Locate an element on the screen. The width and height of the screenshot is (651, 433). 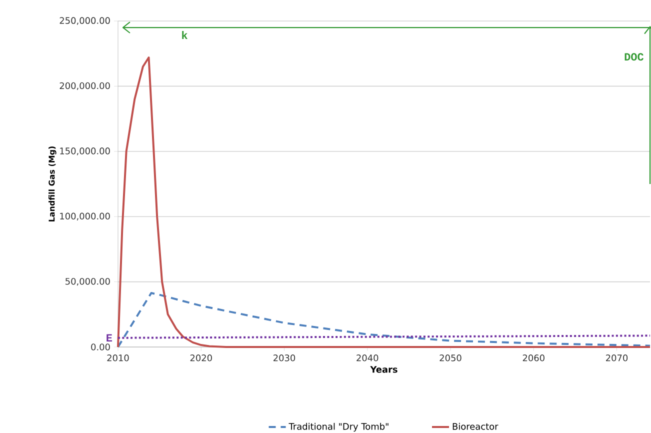
legend-label: Bioreactor is located at coordinates (475, 426).